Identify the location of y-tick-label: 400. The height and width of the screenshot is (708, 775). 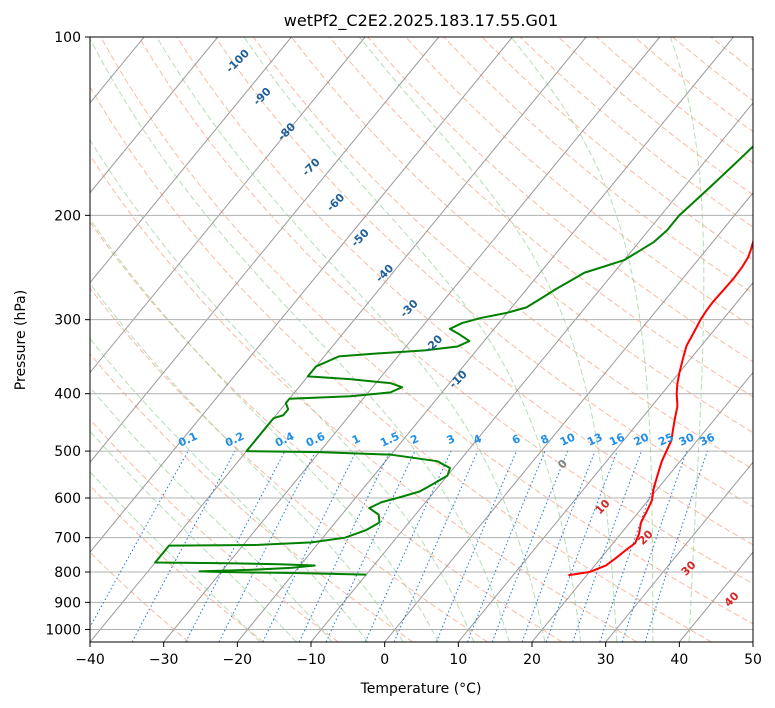
(67, 395).